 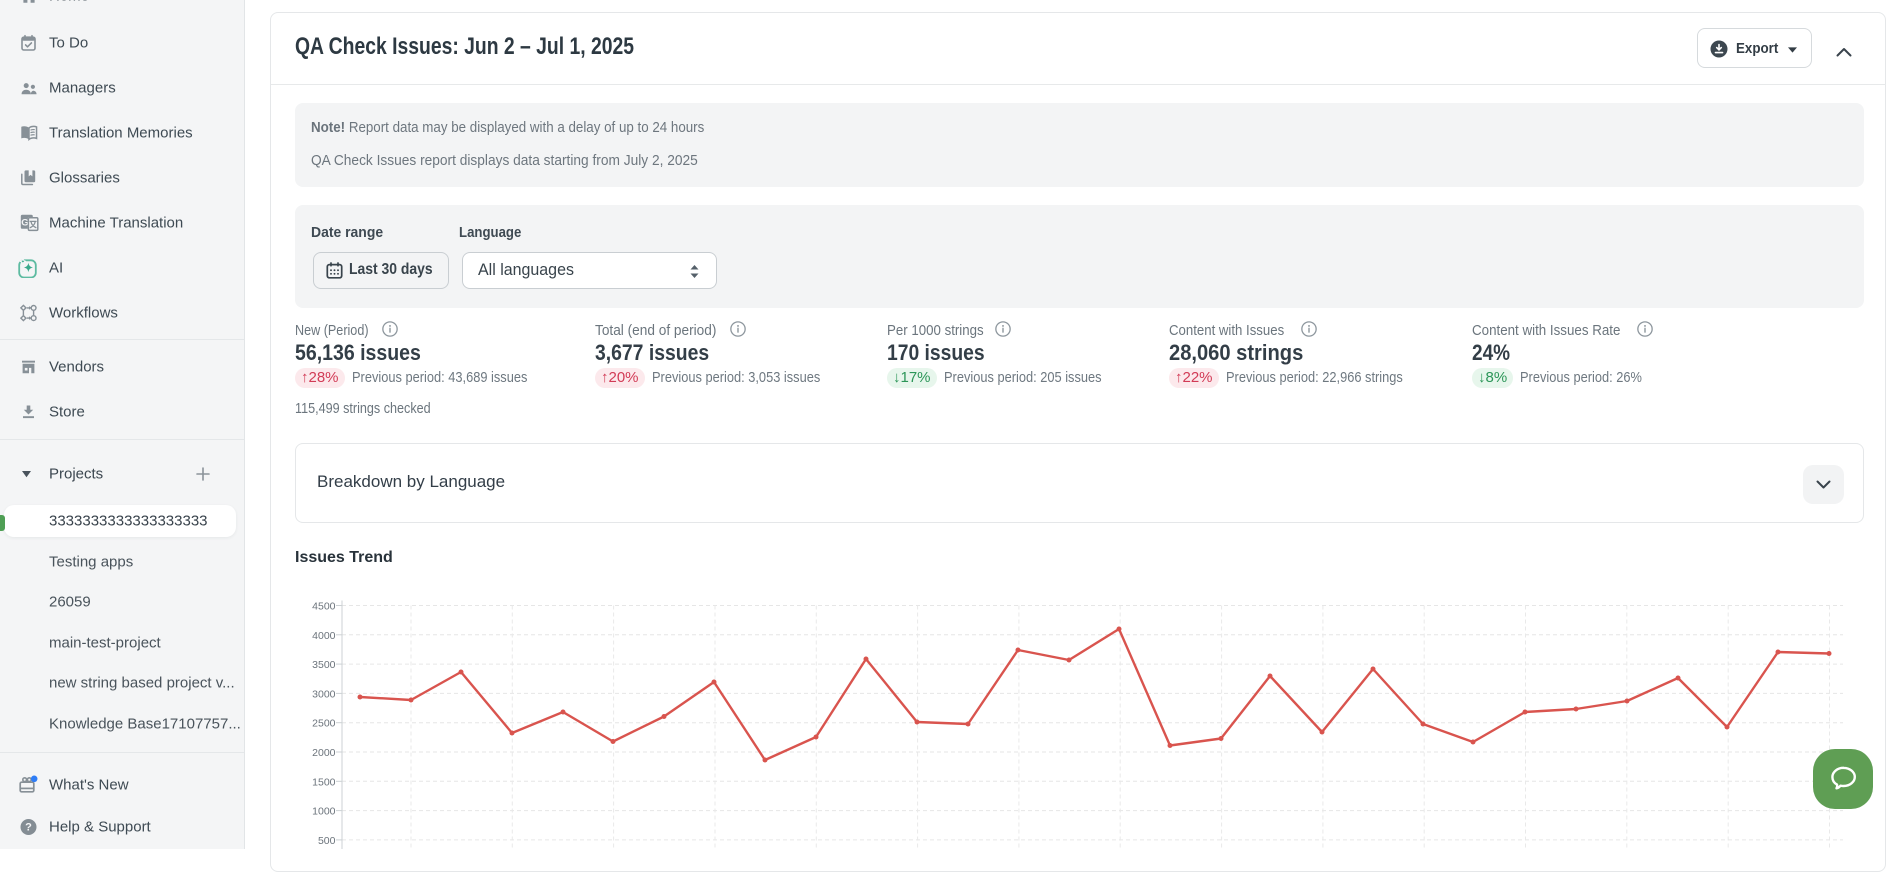 What do you see at coordinates (324, 636) in the screenshot?
I see `svg-text: 4000` at bounding box center [324, 636].